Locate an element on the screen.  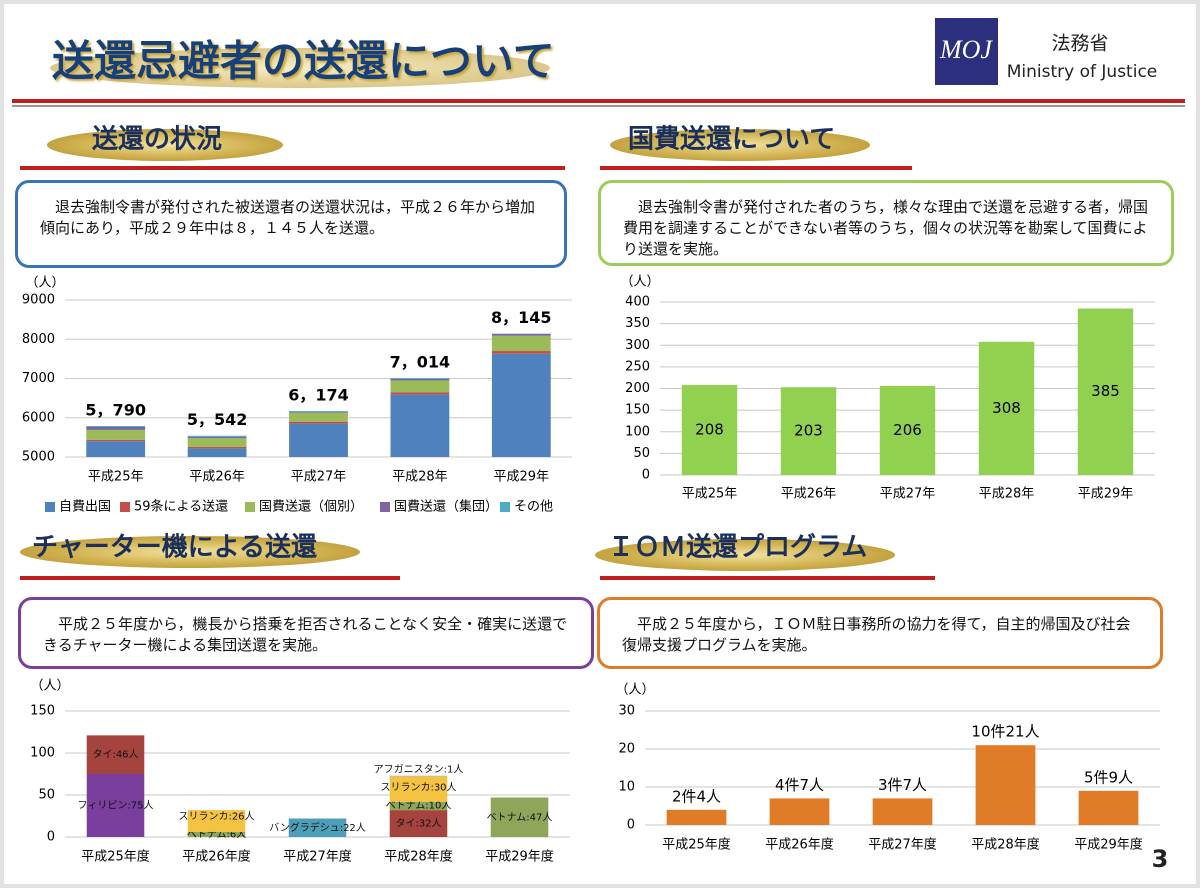
value-label: 208 is located at coordinates (709, 430).